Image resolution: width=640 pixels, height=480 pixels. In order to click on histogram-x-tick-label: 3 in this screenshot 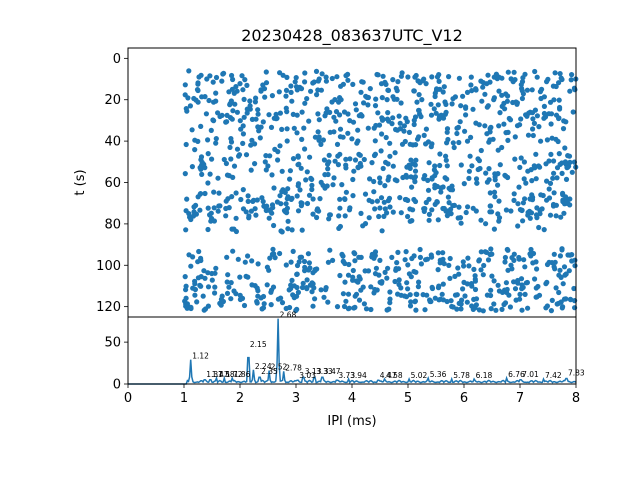, I will do `click(296, 398)`.